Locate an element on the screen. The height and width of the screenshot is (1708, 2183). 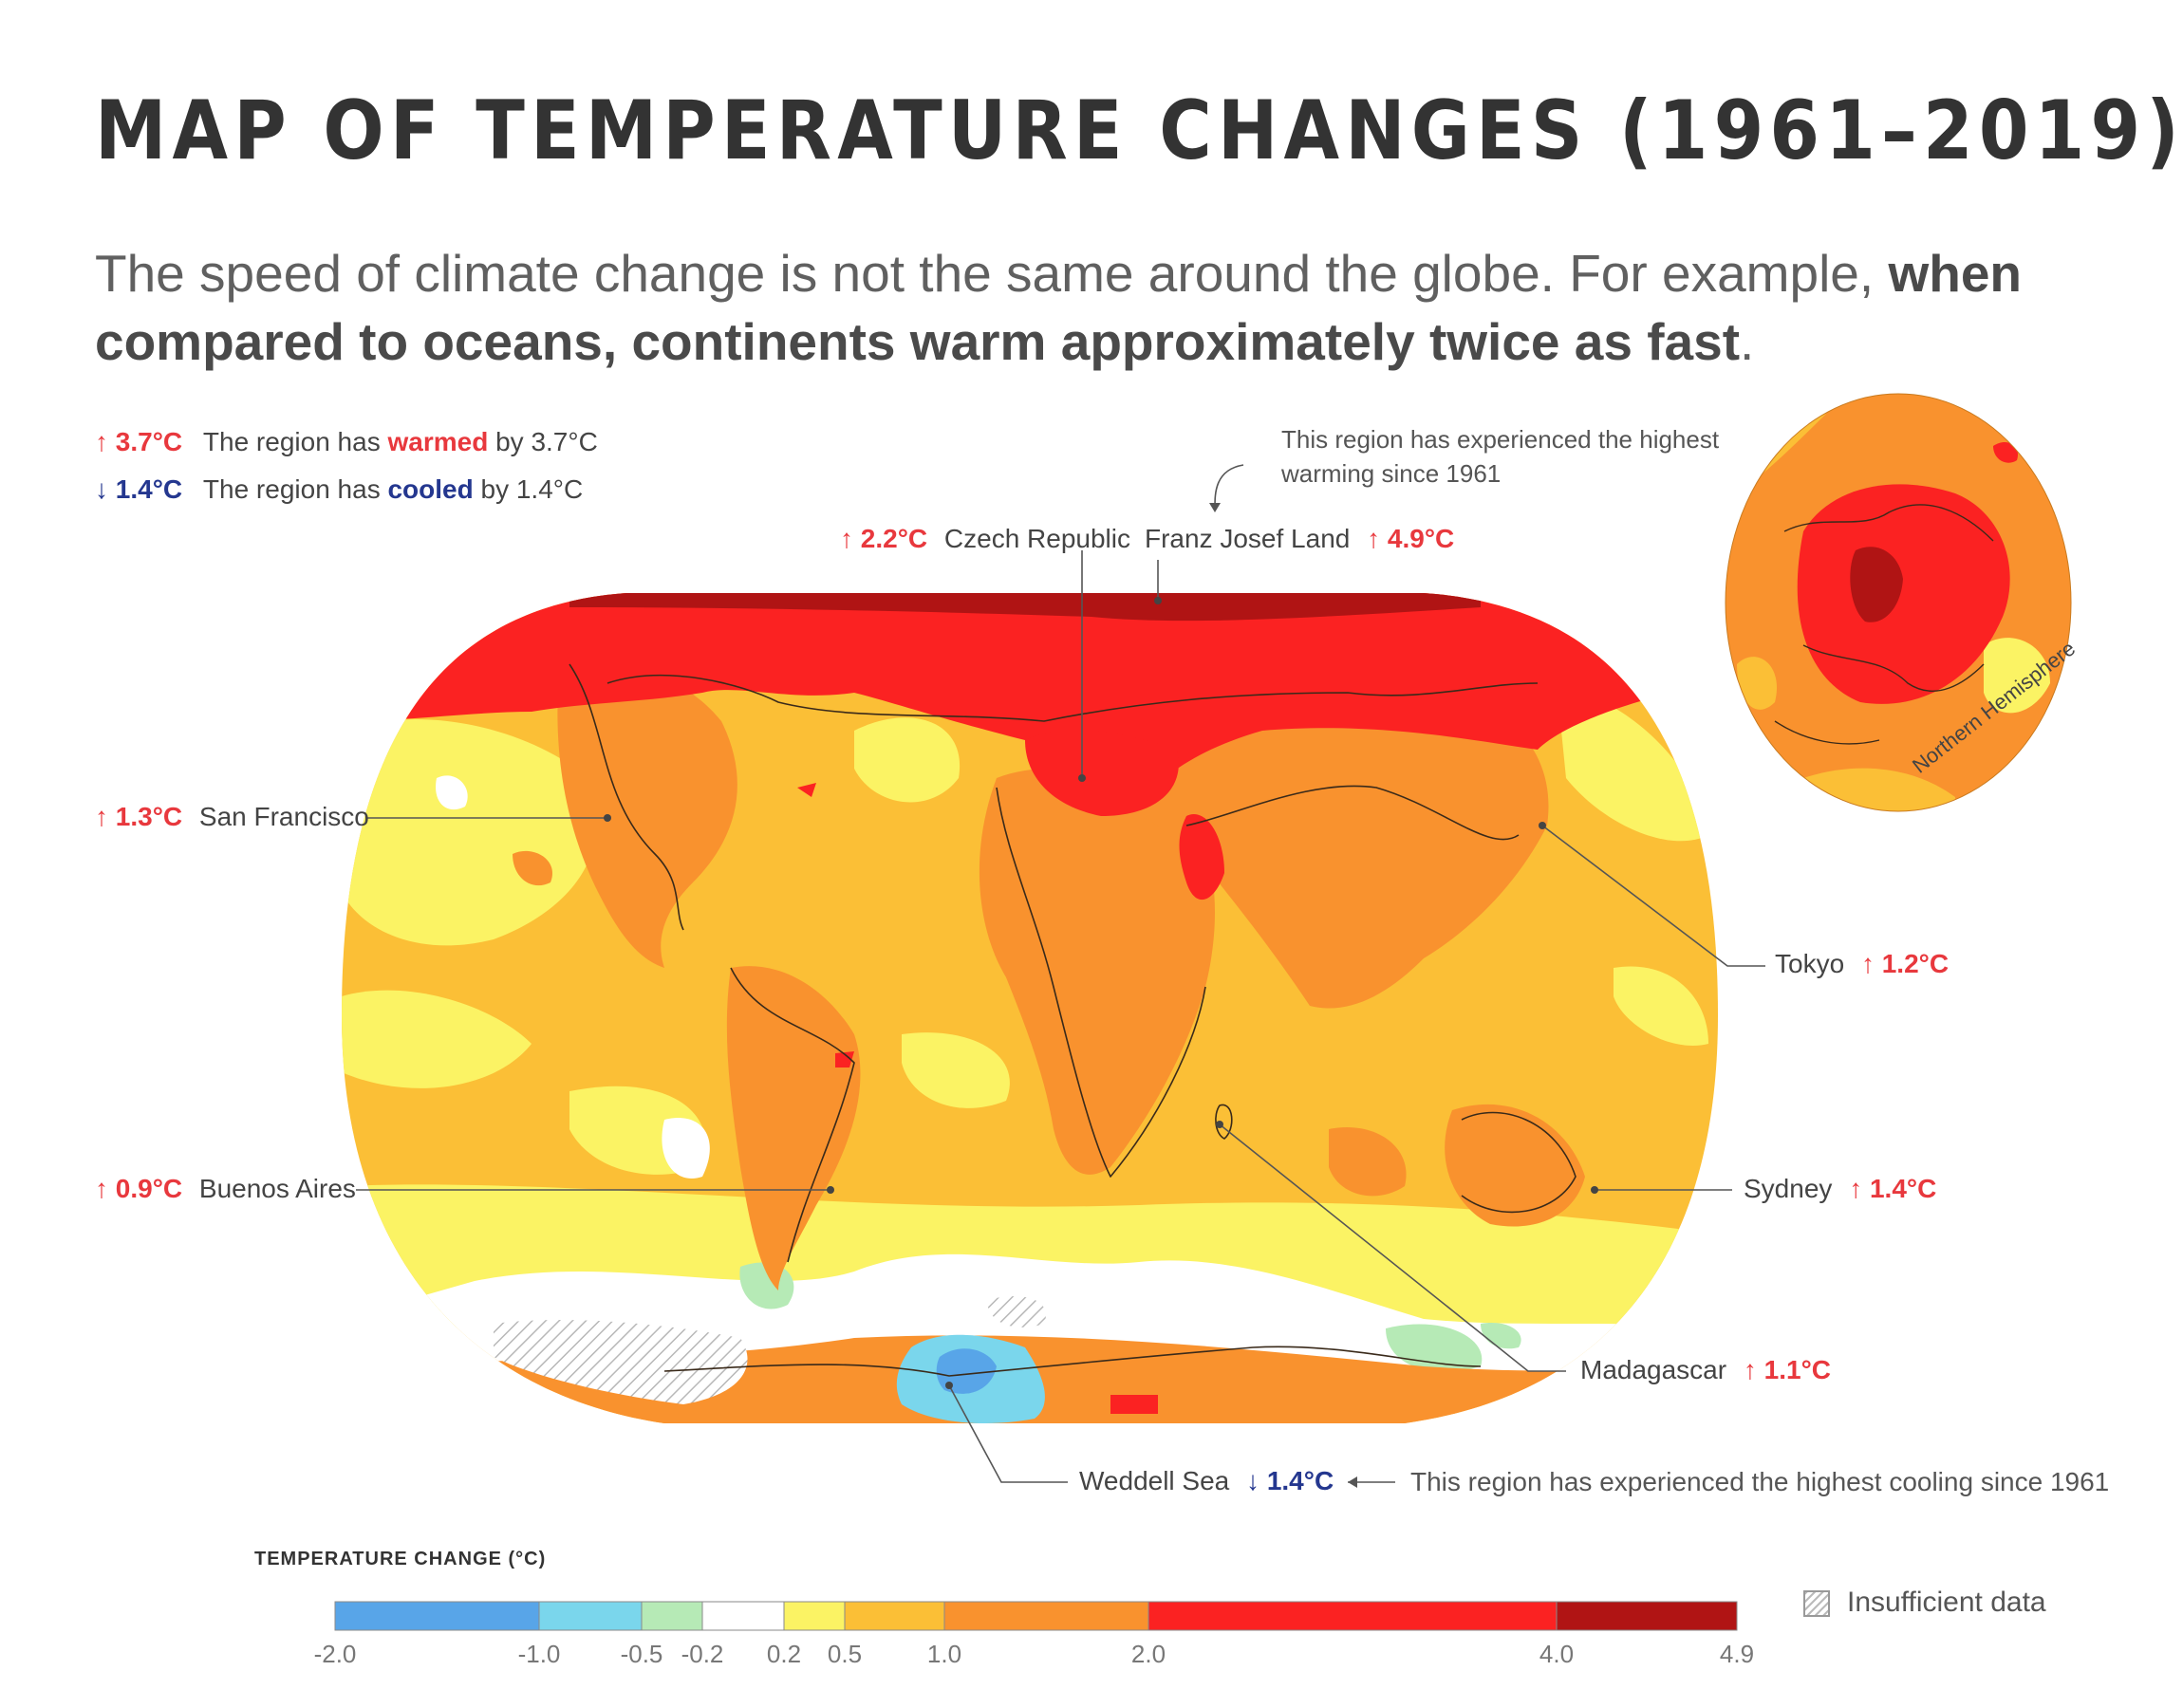
legend-cool-tail: by 1.4°C is located at coordinates (528, 489).